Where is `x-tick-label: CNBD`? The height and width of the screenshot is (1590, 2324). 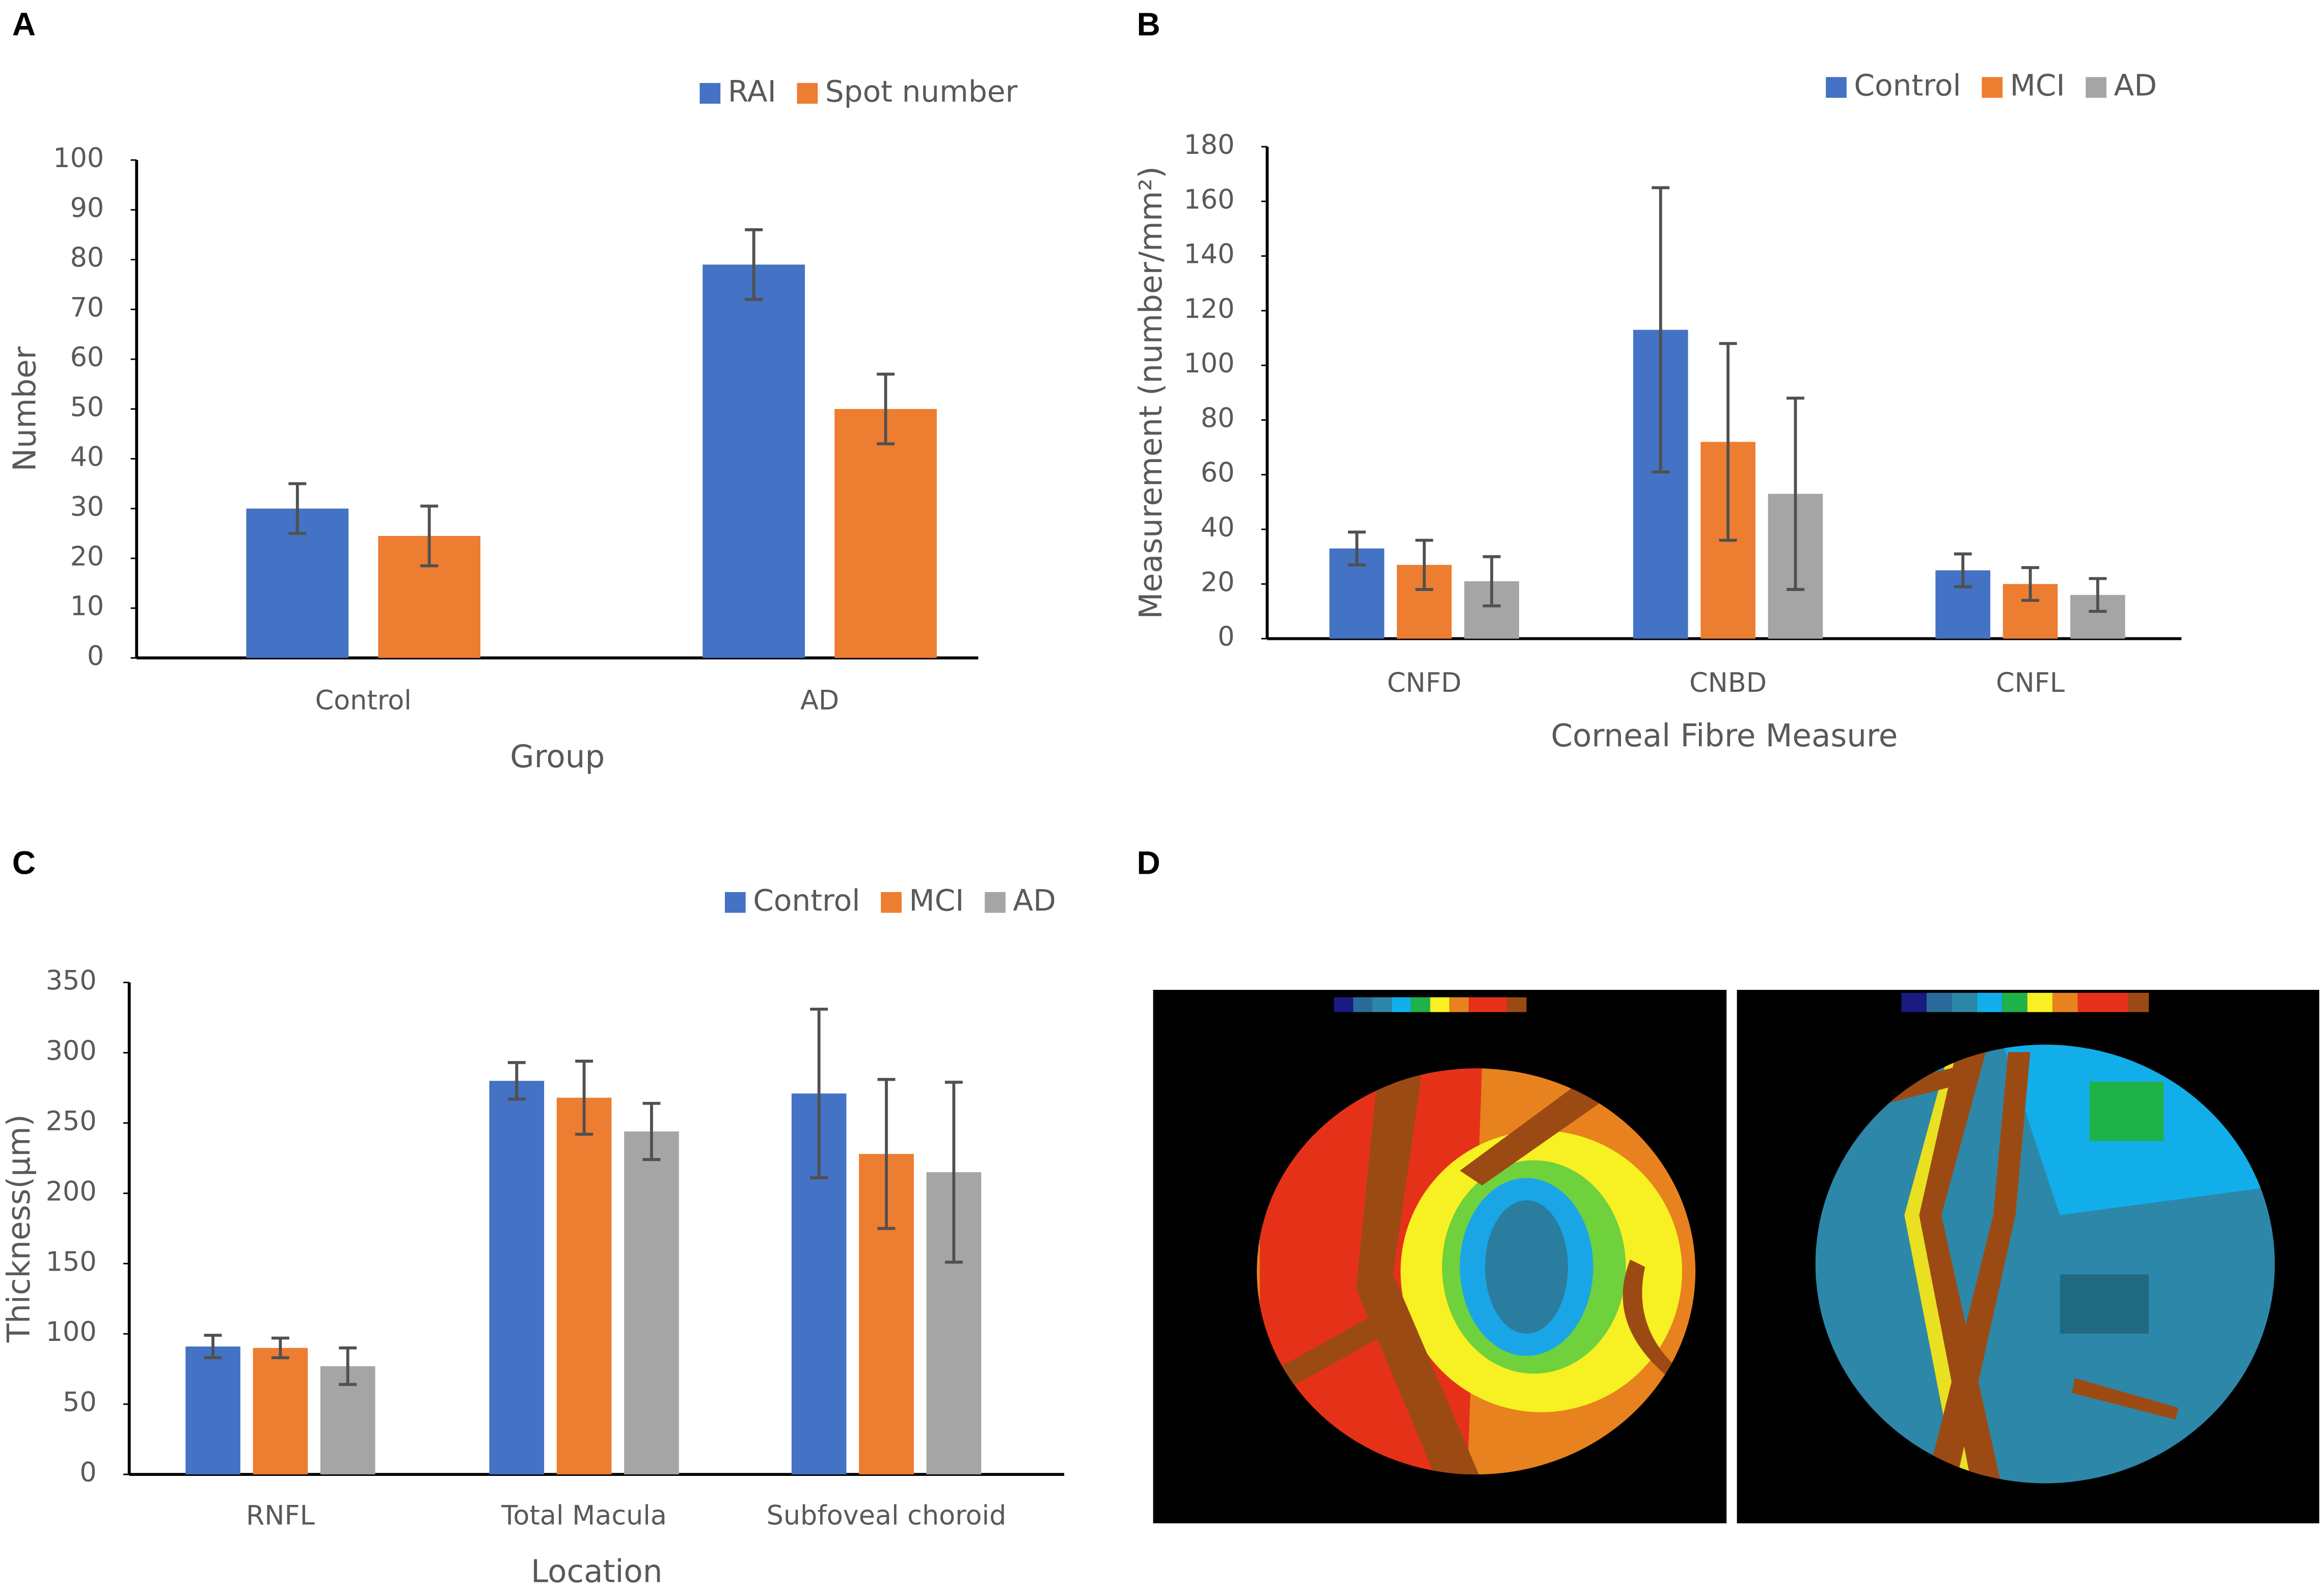
x-tick-label: CNBD is located at coordinates (1728, 682).